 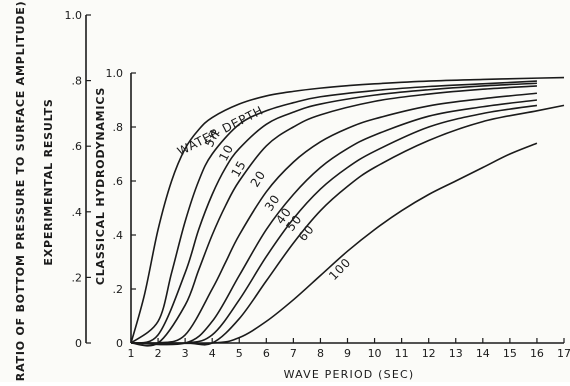 I want to click on x-tick-label: 7, so click(x=293, y=353).